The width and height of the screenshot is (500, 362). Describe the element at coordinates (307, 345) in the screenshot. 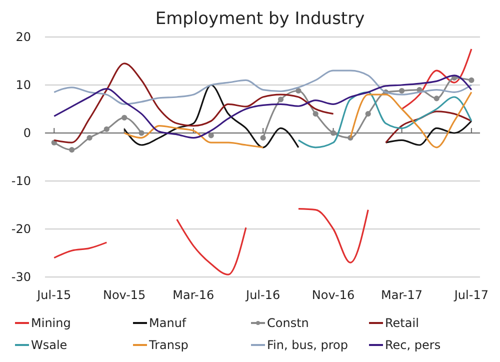

I see `legend-label: Fin, bus, prop` at that location.